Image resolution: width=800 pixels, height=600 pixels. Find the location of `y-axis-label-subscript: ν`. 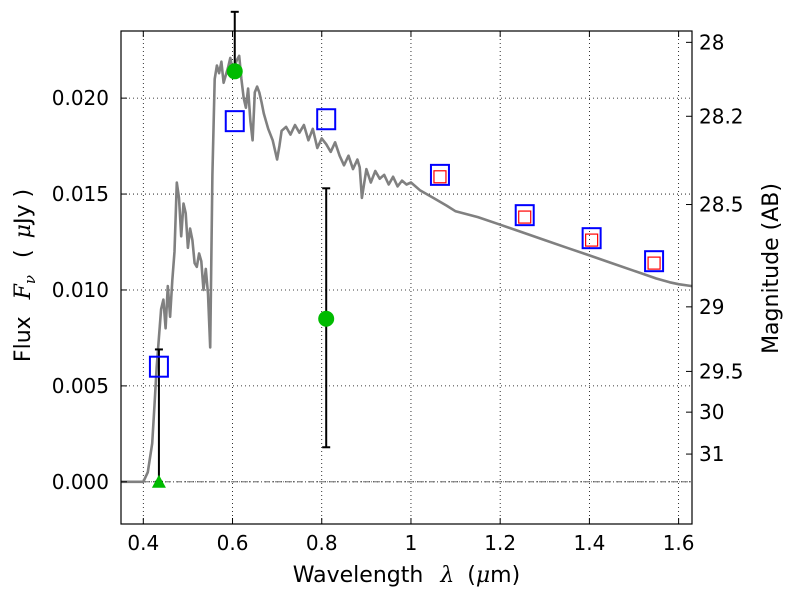

y-axis-label-subscript: ν is located at coordinates (30, 279).